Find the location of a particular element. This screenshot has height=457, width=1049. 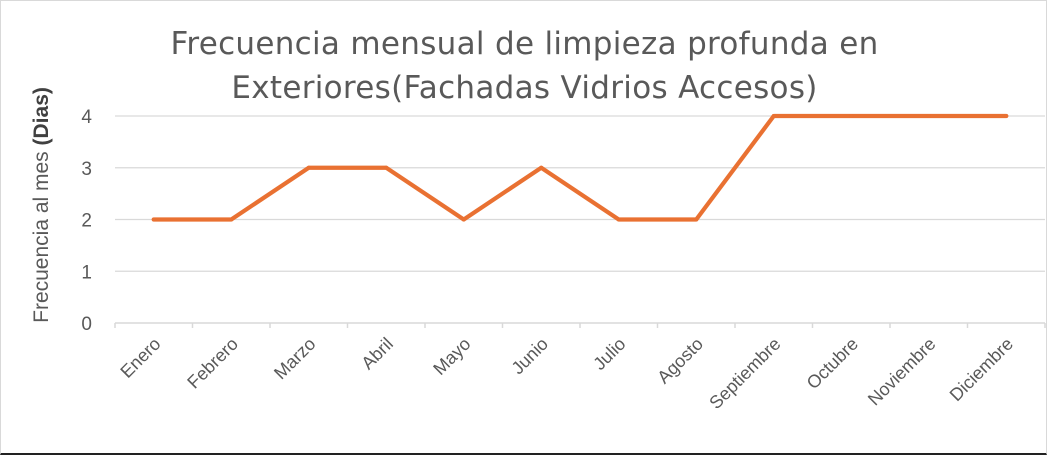

data-point-marzo is located at coordinates (308, 167).